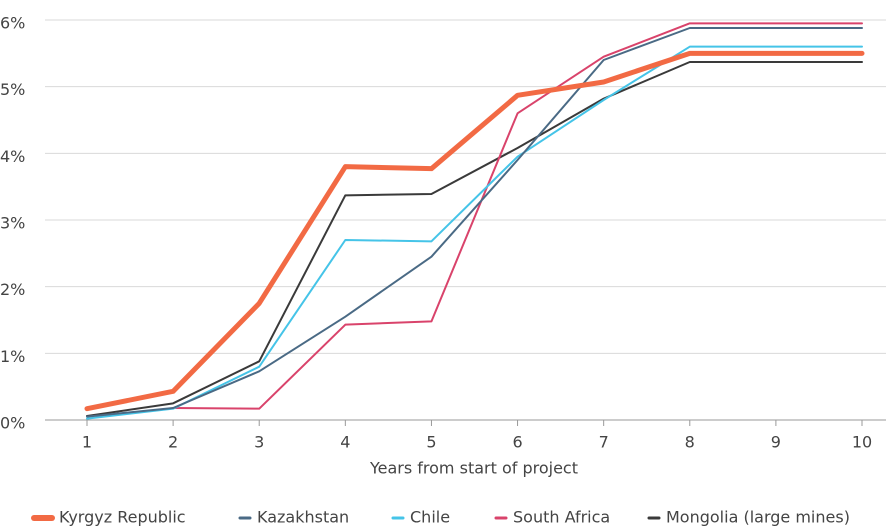 This screenshot has width=889, height=530. I want to click on x-tick-label: 2, so click(173, 442).